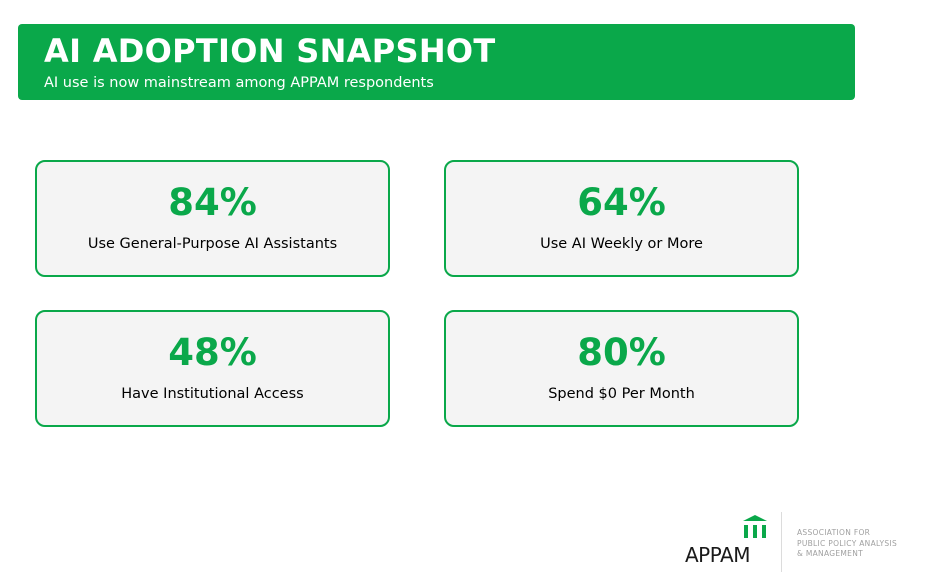  What do you see at coordinates (621, 244) in the screenshot?
I see `stat-label: Use AI Weekly or More` at bounding box center [621, 244].